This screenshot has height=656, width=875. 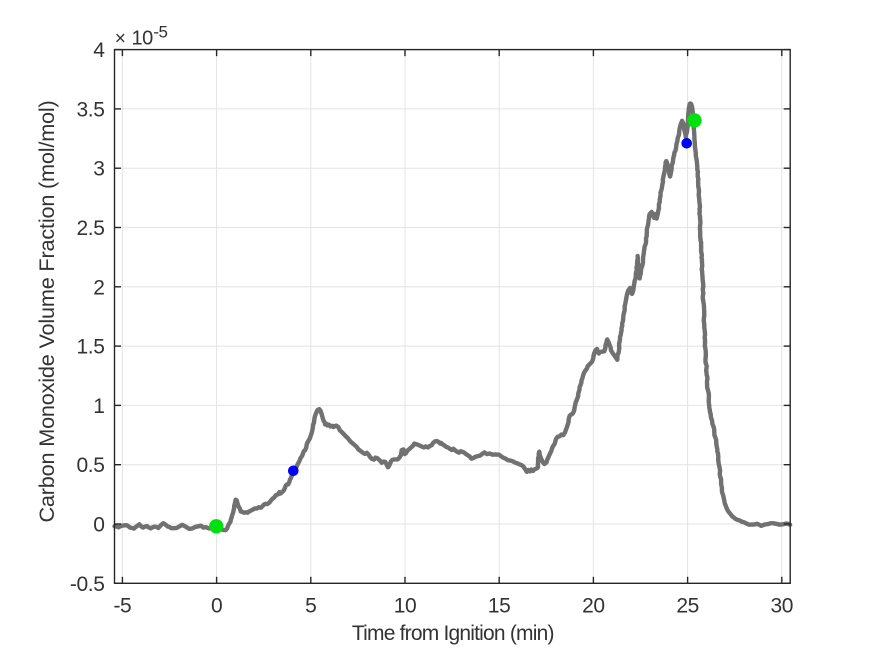 What do you see at coordinates (87, 584) in the screenshot?
I see `svg-text: -0.5` at bounding box center [87, 584].